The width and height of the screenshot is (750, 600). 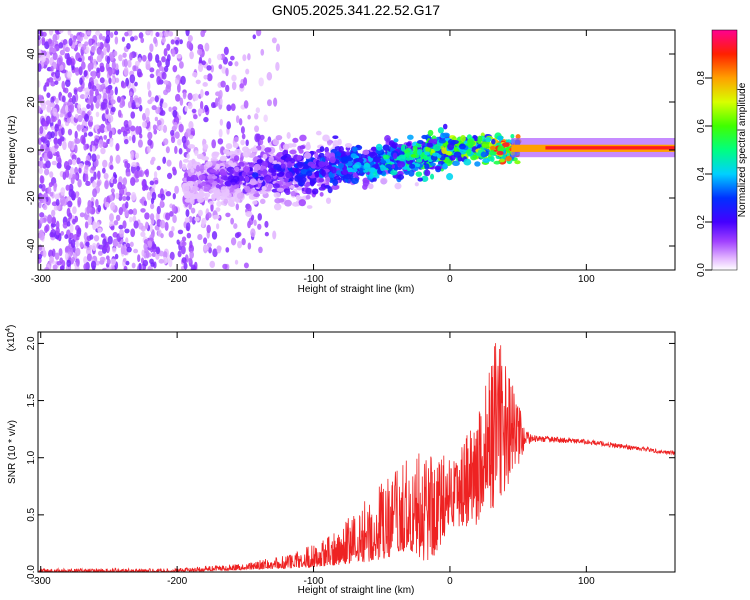 I want to click on x-tick-label: 0, so click(x=450, y=279).